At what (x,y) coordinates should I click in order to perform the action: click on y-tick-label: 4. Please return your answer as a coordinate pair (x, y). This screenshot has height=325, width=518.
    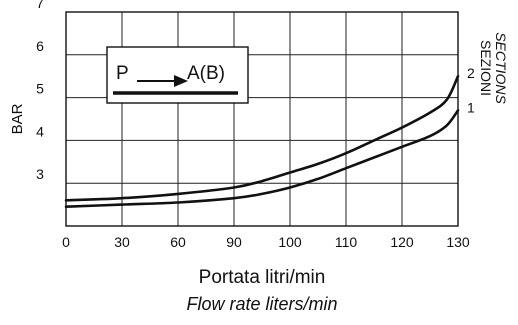
    Looking at the image, I should click on (40, 131).